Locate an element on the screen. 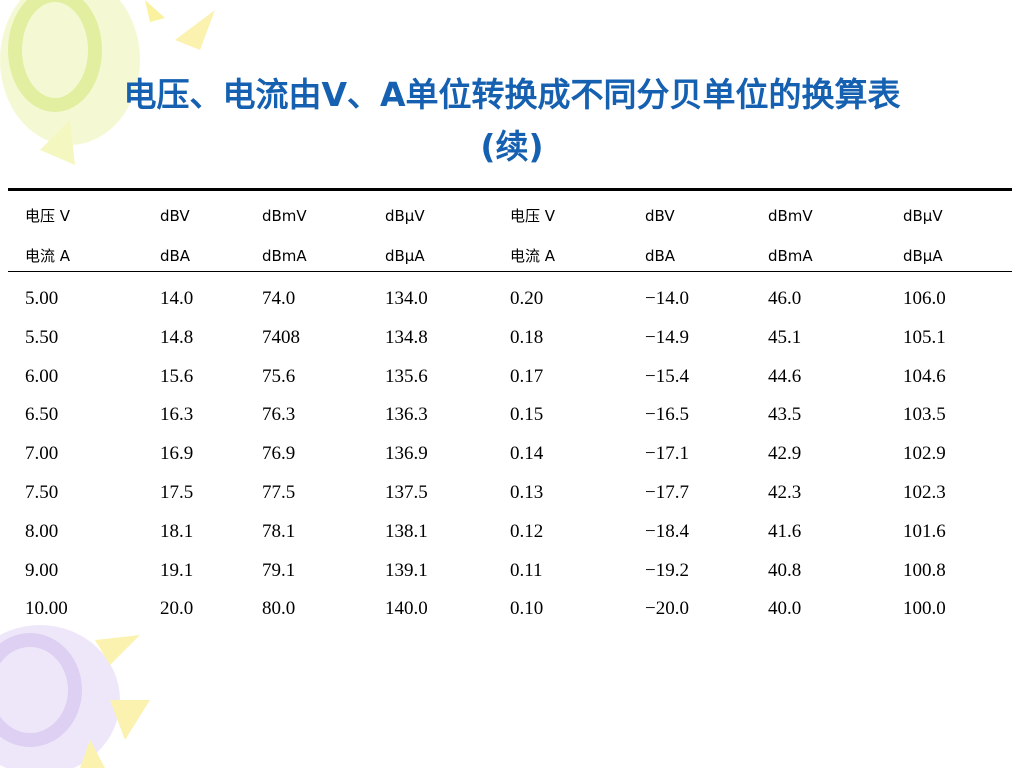  table-cell: 40.8 is located at coordinates (785, 570).